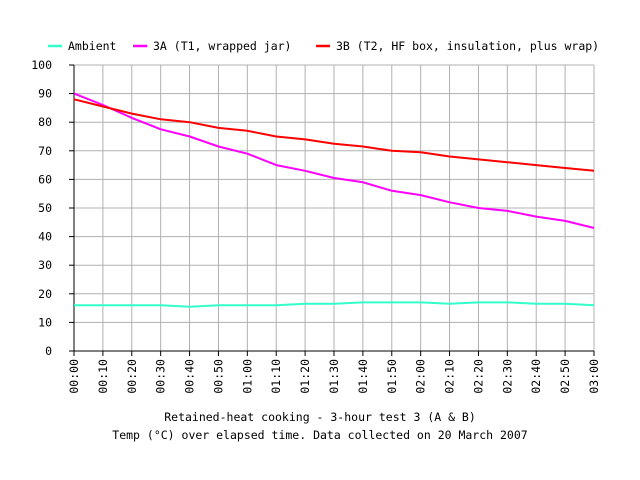  I want to click on x-tick-label: 00:20, so click(132, 376).